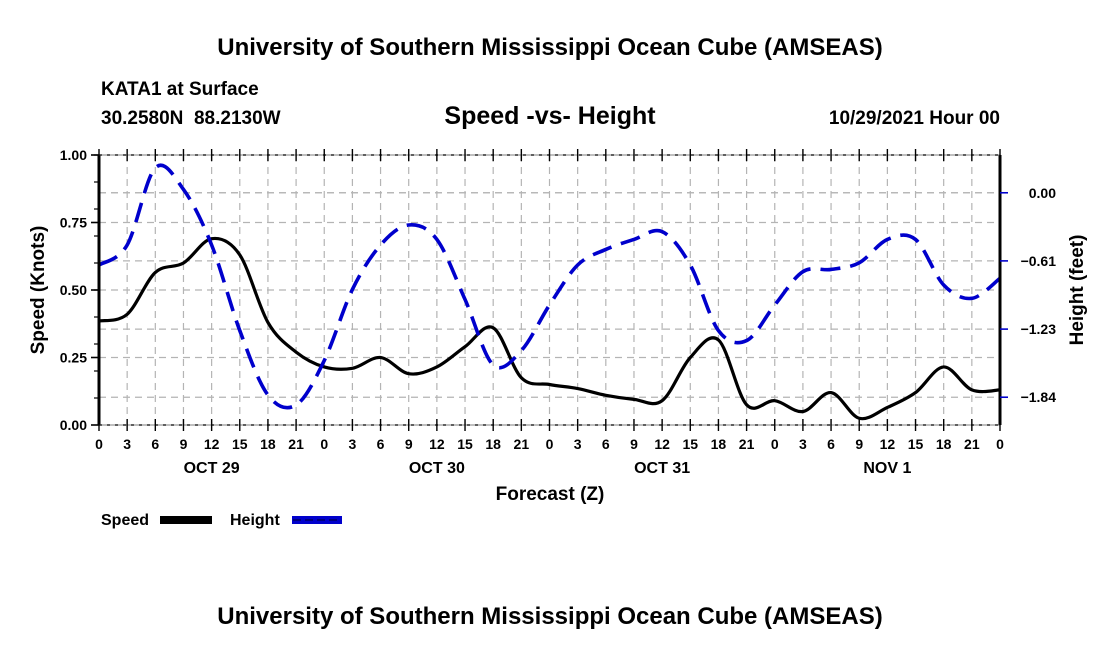 This screenshot has width=1100, height=650. Describe the element at coordinates (125, 520) in the screenshot. I see `legend-speed-label: Speed` at that location.